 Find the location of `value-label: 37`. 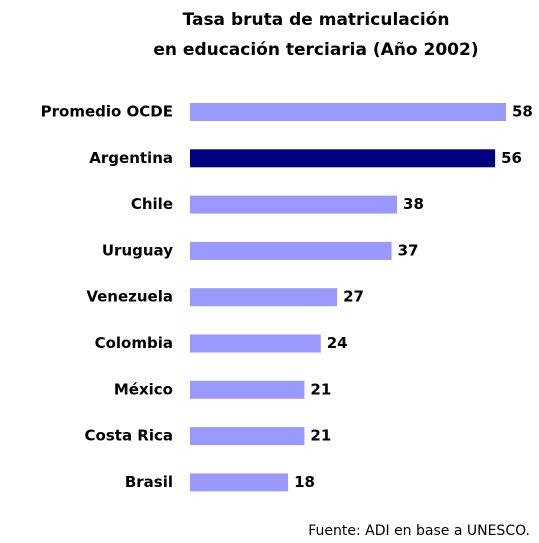

value-label: 37 is located at coordinates (408, 250).